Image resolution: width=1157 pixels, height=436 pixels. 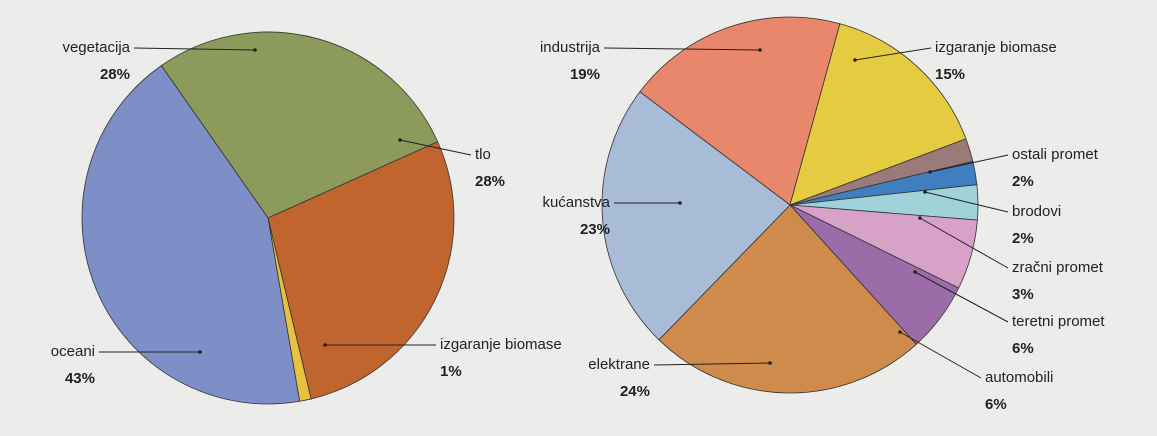 What do you see at coordinates (950, 74) in the screenshot?
I see `slice-percent: 15%` at bounding box center [950, 74].